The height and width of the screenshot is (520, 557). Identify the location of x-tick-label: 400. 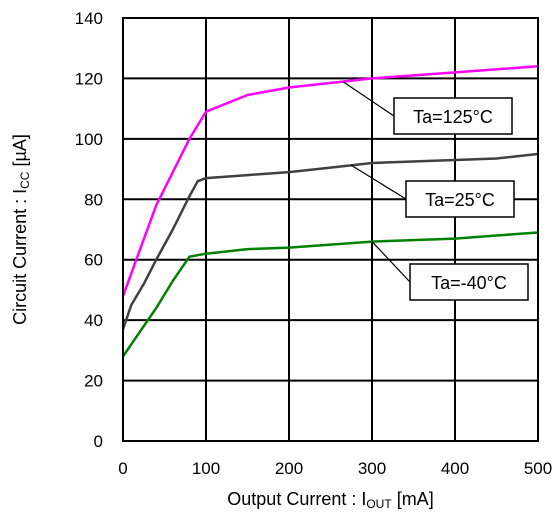
(455, 468).